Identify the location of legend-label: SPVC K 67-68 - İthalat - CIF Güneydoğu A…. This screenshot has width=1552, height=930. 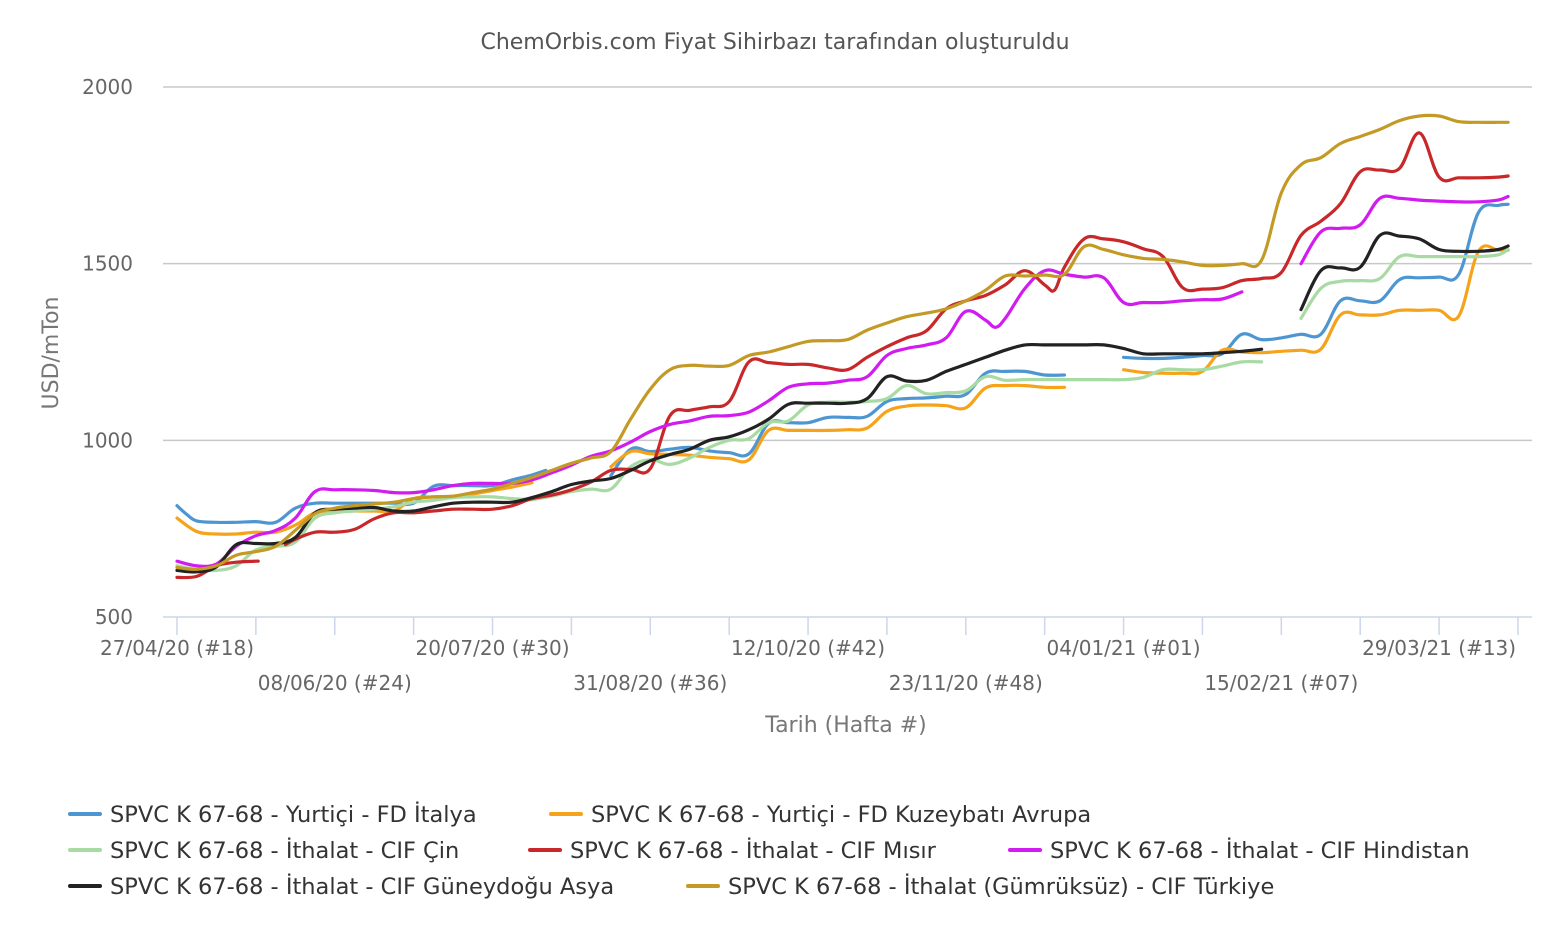
(362, 886).